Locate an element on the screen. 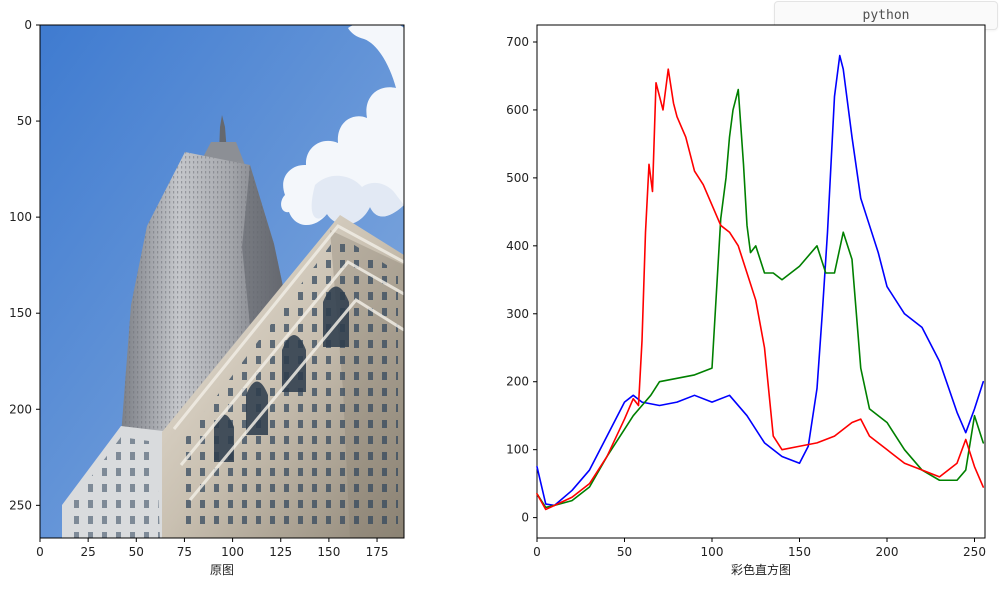 The image size is (1005, 596). histogram-y-tick-label: 0 is located at coordinates (525, 518).